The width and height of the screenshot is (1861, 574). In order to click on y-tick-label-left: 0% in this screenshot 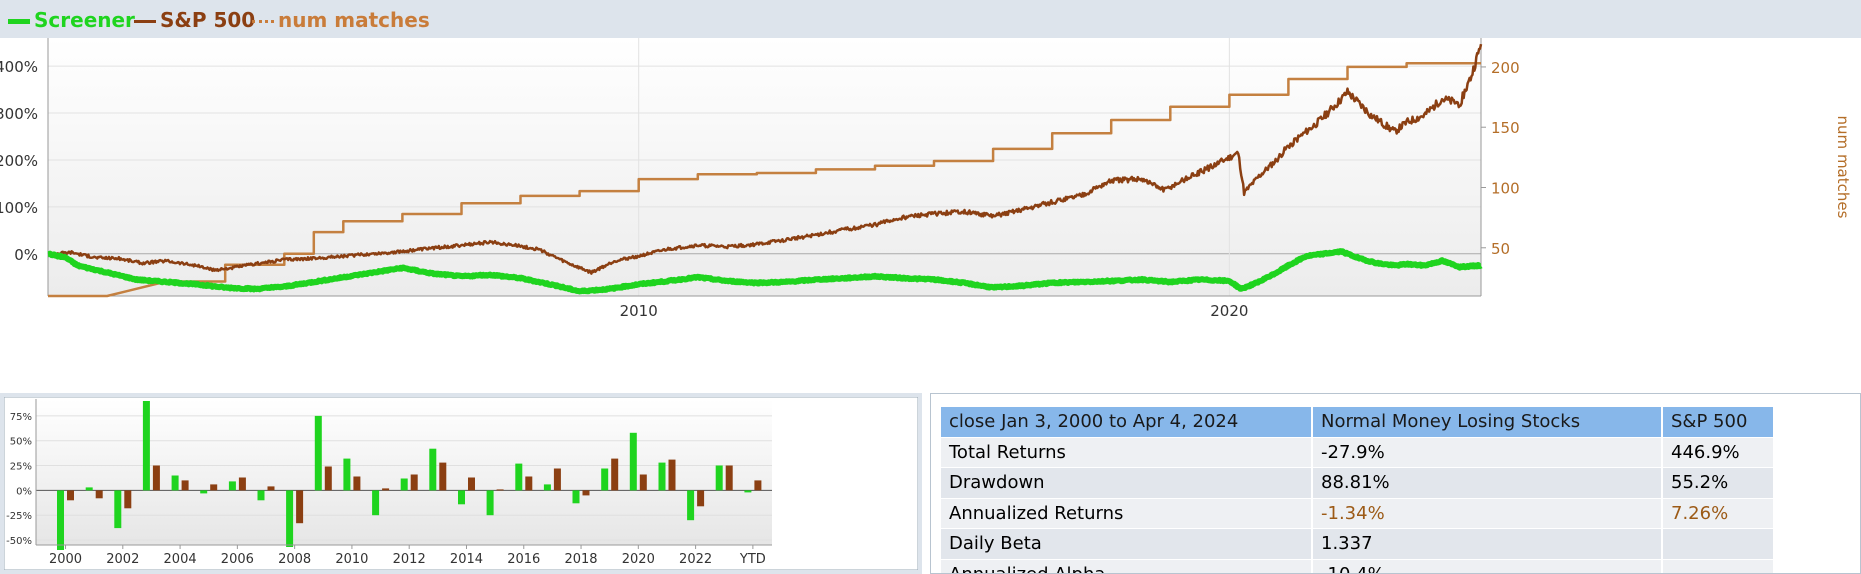, I will do `click(26, 255)`.